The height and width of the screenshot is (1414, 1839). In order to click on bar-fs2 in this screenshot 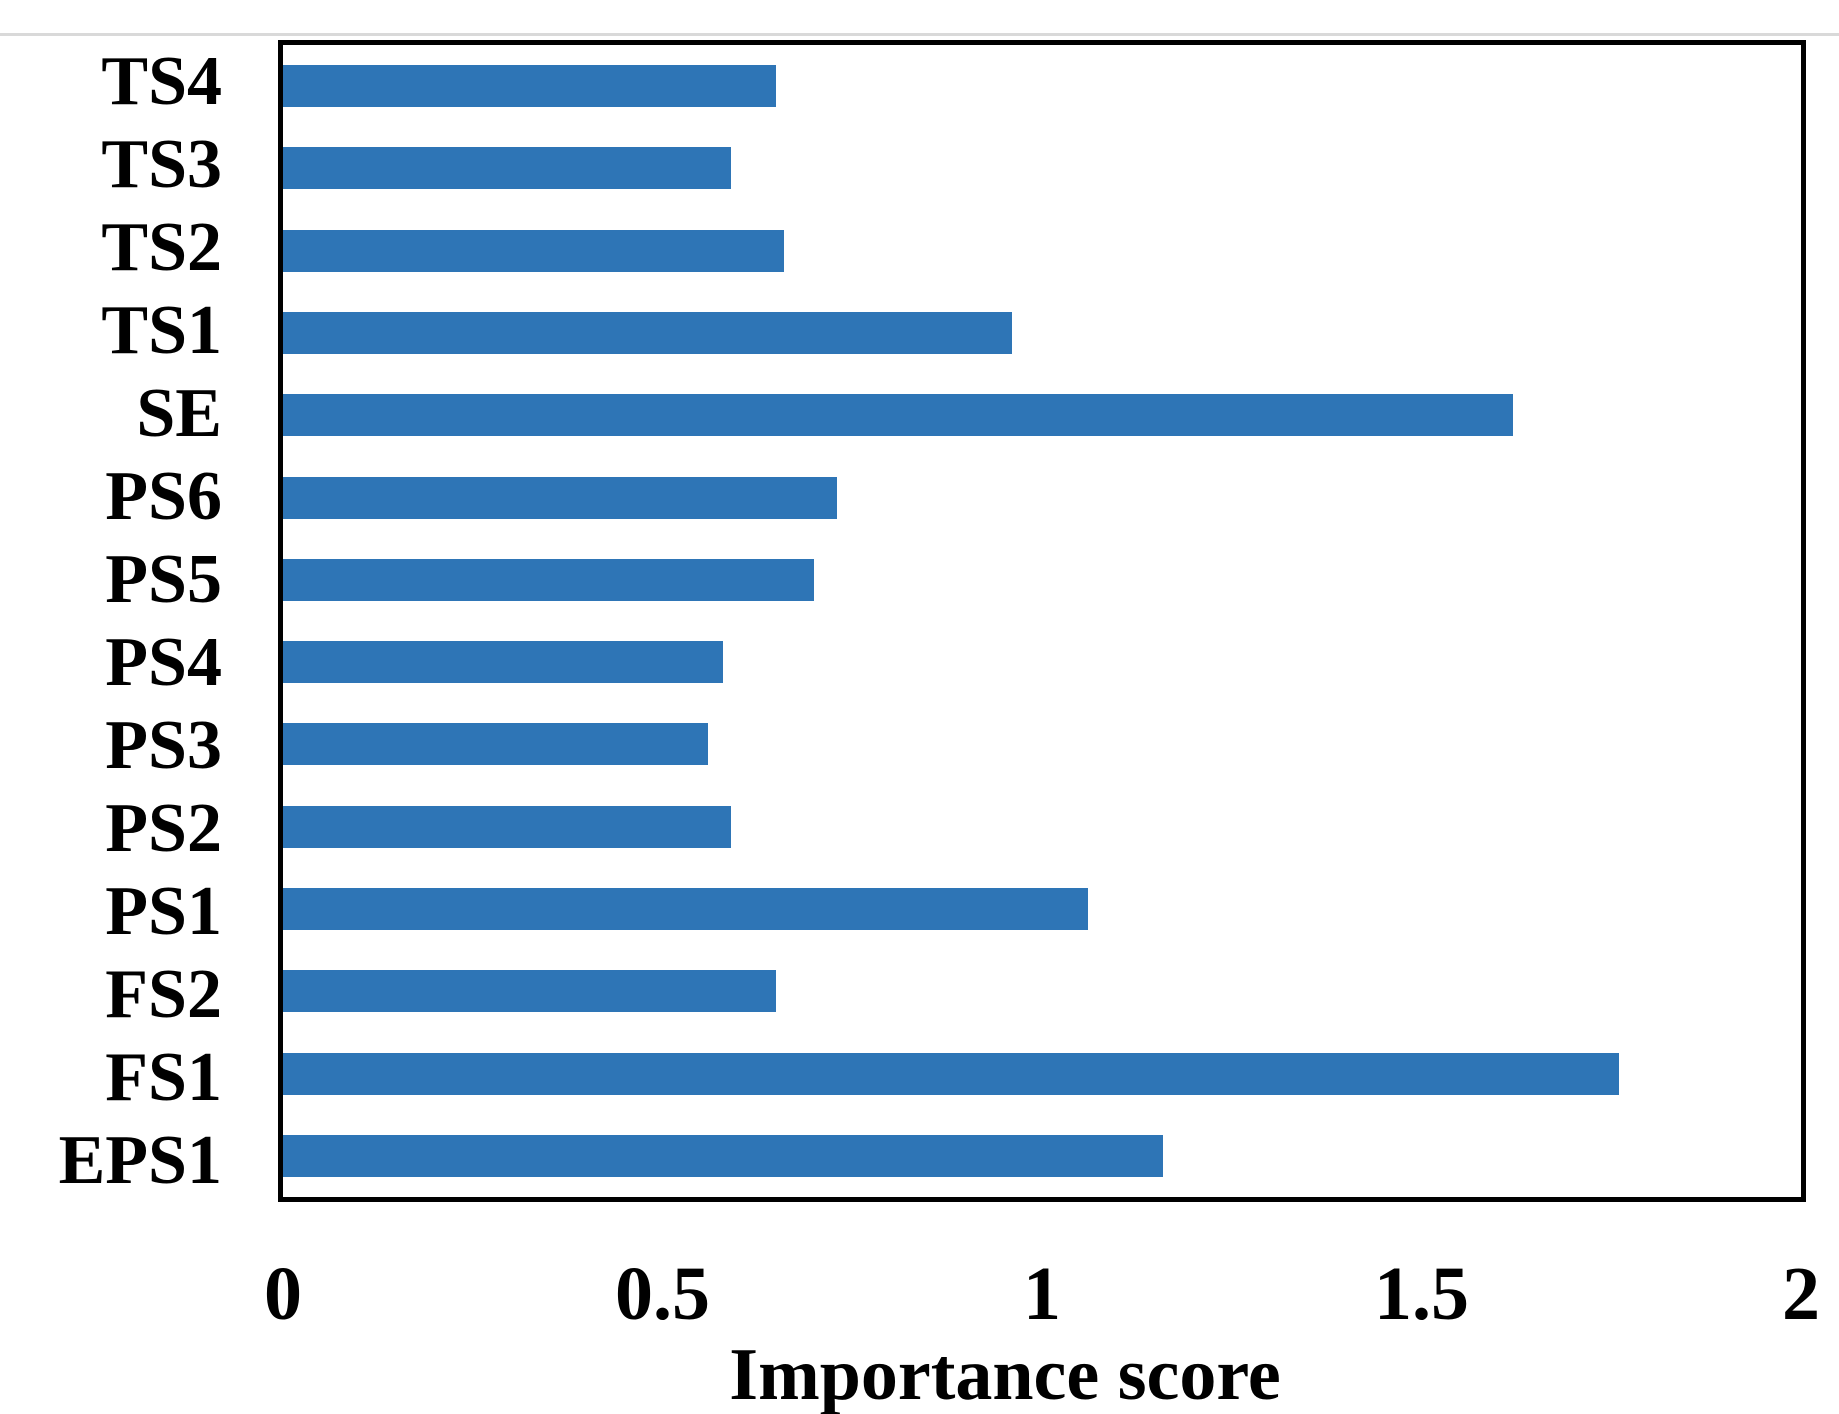, I will do `click(530, 991)`.